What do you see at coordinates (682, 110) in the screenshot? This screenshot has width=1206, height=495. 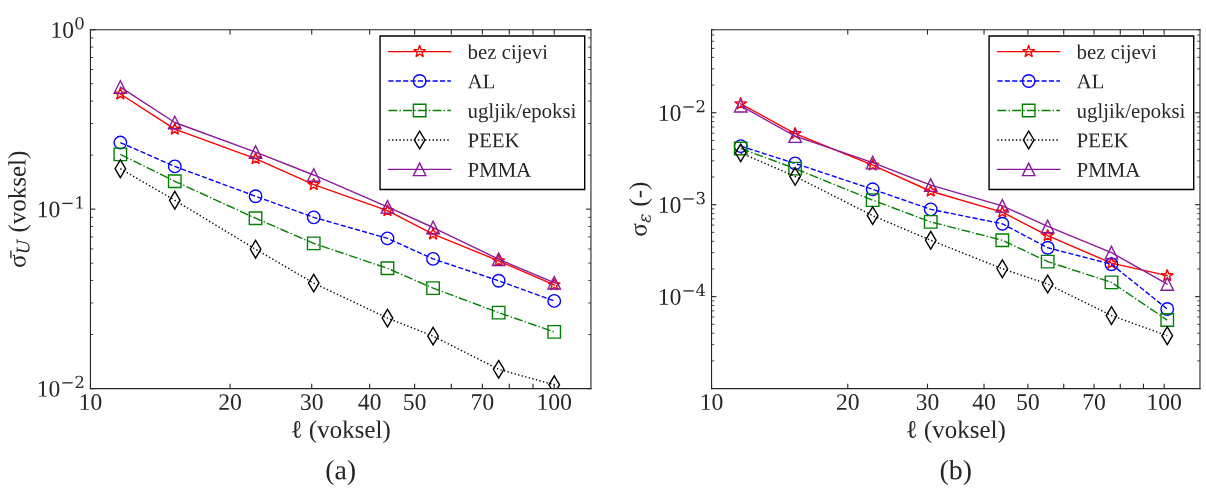 I see `y-tick-label: 10$^{−2}$` at bounding box center [682, 110].